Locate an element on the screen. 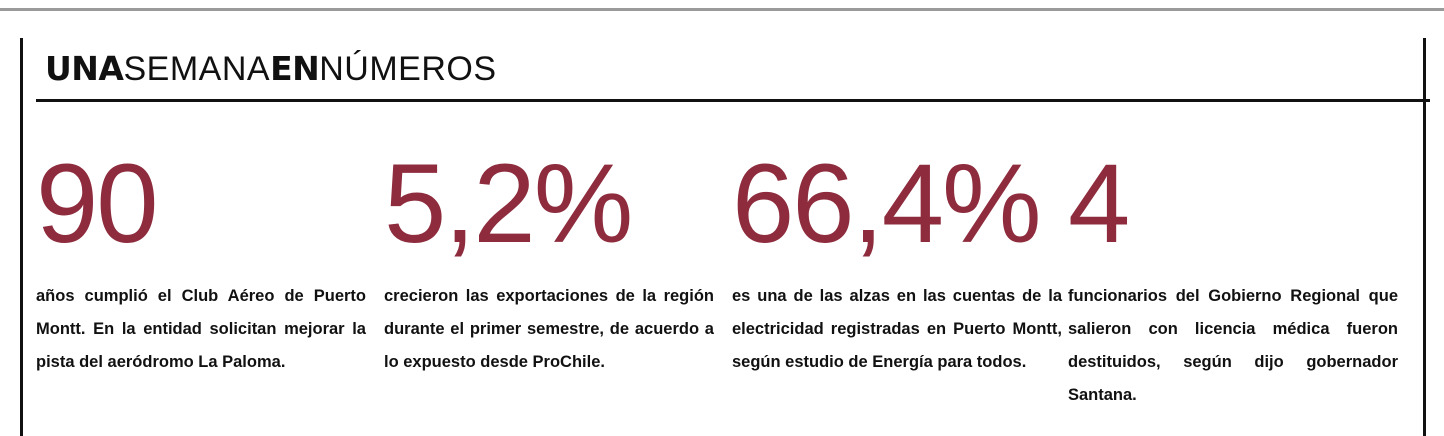 This screenshot has height=436, width=1444. title-part-semana: SEMANA is located at coordinates (197, 69).